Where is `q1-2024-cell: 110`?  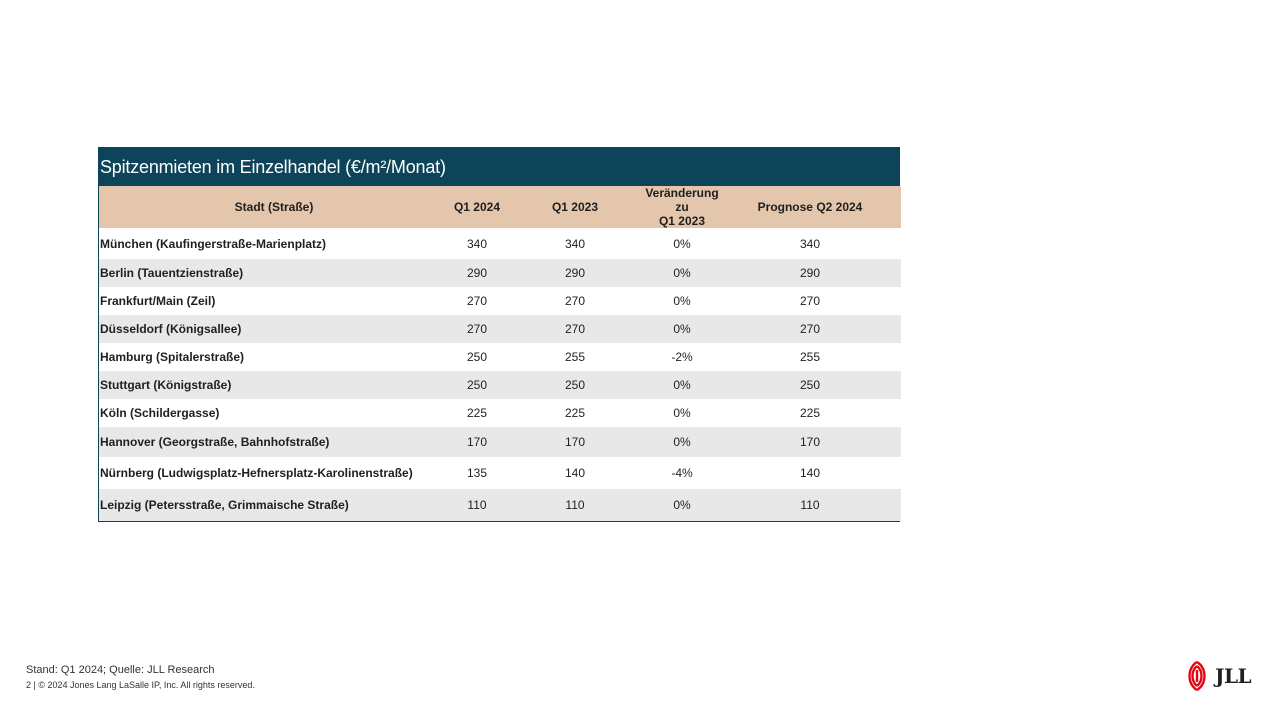 q1-2024-cell: 110 is located at coordinates (477, 505).